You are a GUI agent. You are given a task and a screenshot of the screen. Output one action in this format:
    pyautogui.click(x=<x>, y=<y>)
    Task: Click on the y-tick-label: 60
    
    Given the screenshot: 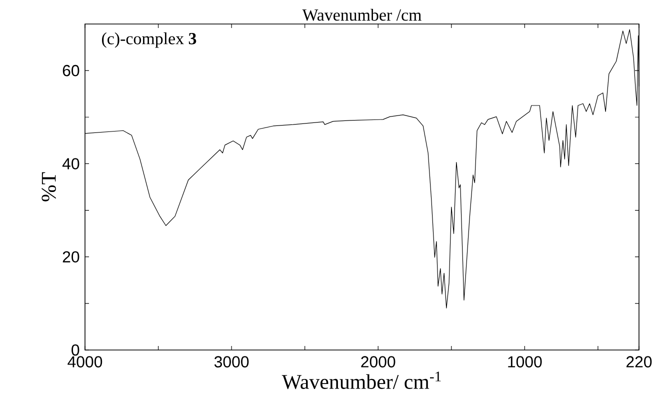 What is the action you would take?
    pyautogui.click(x=71, y=70)
    